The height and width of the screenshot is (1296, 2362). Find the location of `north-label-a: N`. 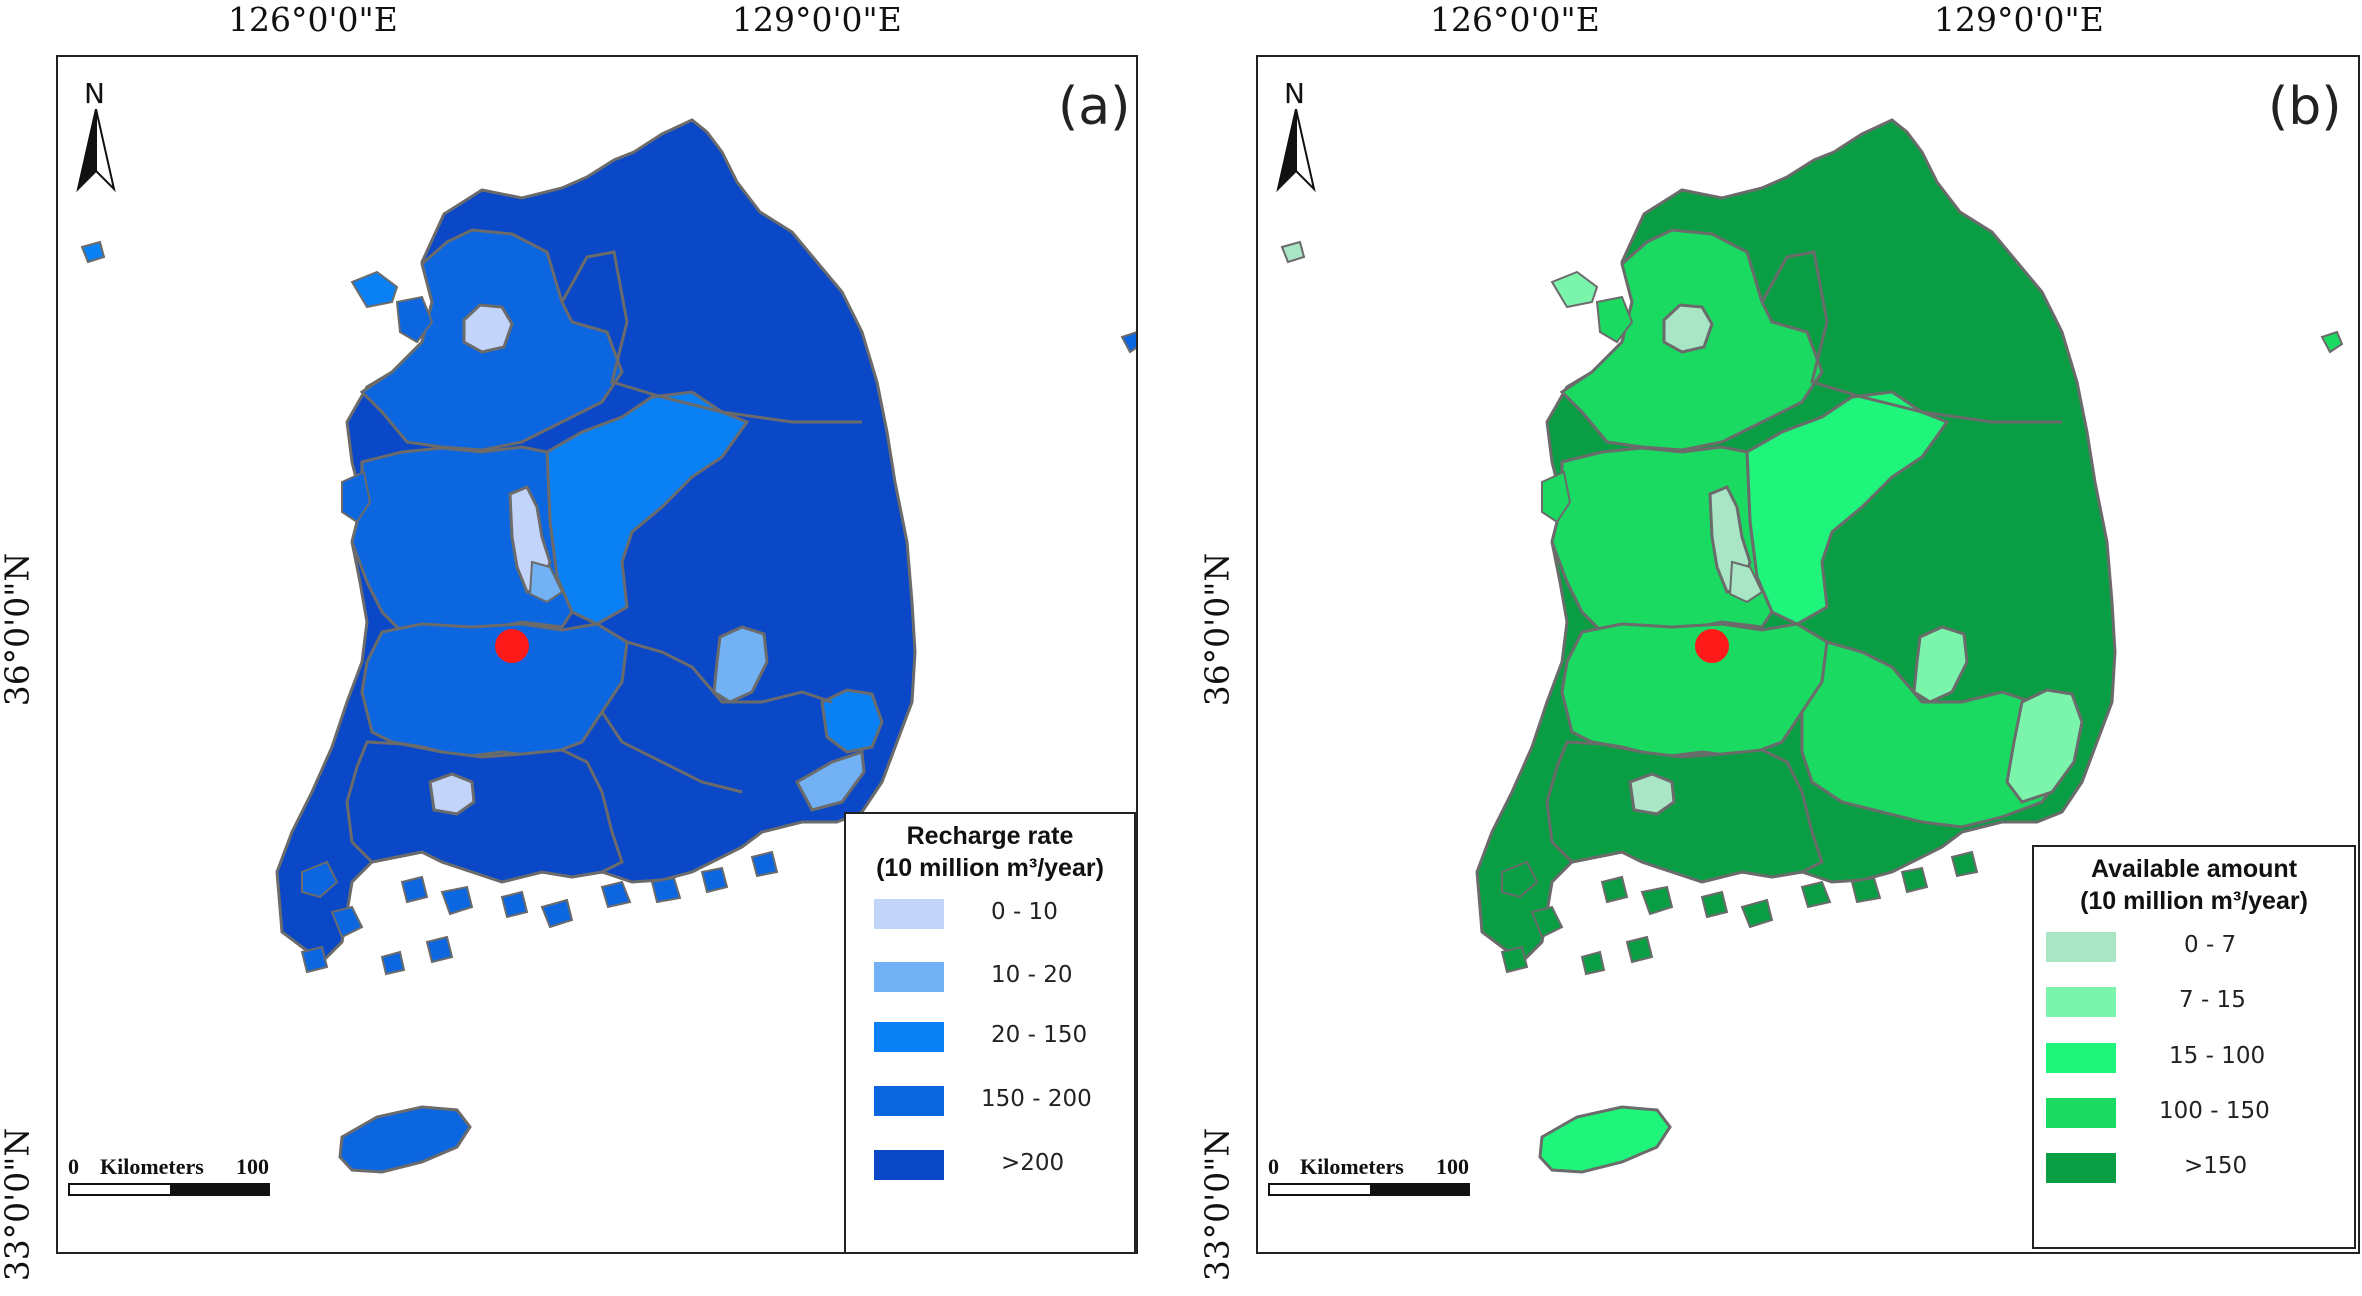

north-label-a: N is located at coordinates (94, 93).